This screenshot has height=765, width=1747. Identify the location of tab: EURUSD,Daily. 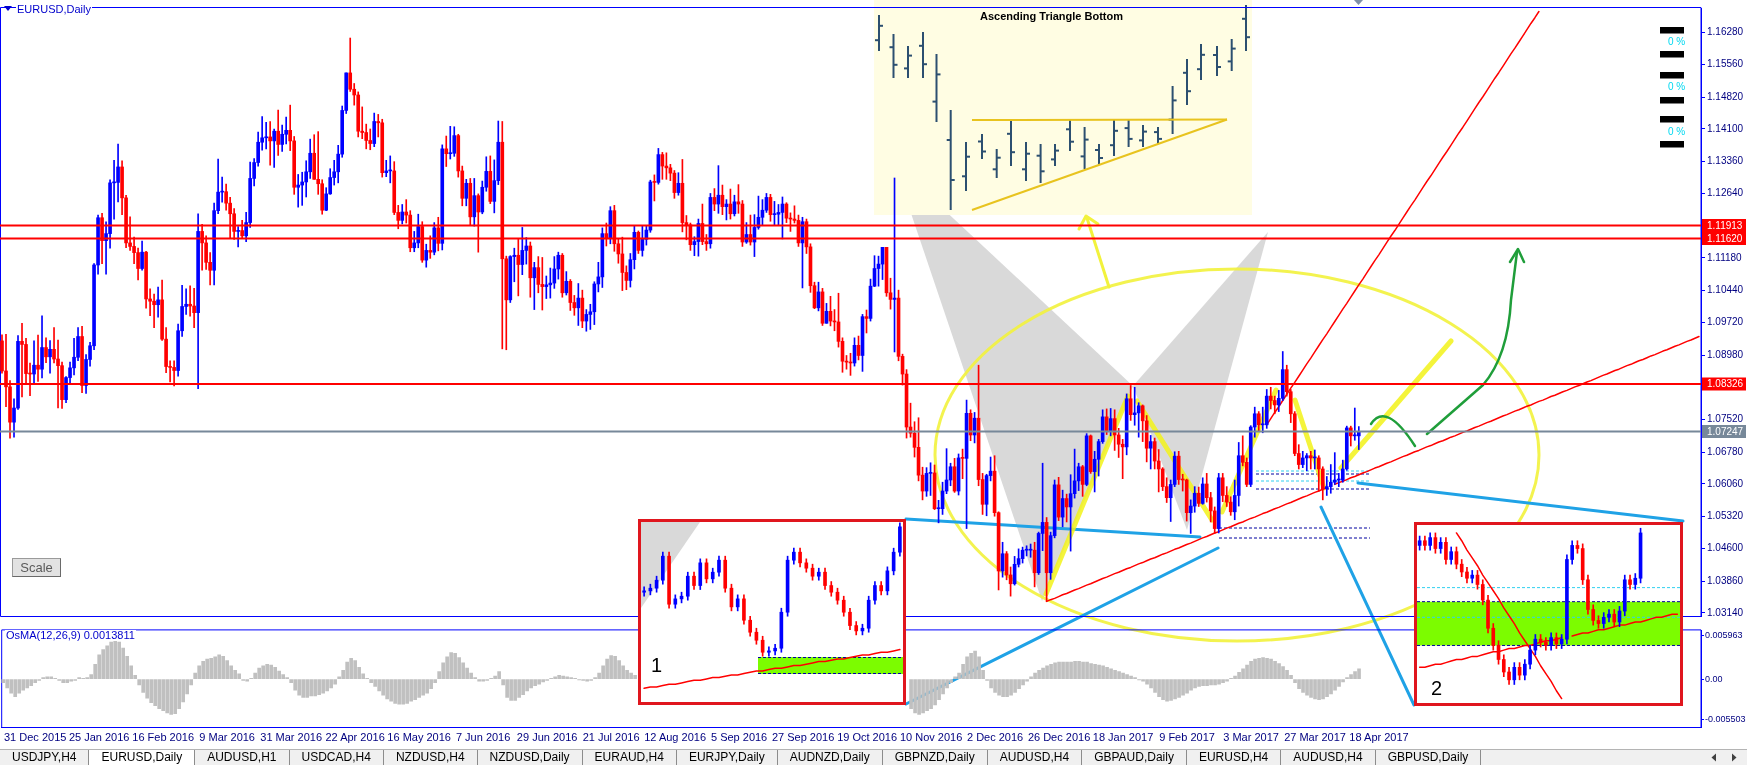
(142, 757).